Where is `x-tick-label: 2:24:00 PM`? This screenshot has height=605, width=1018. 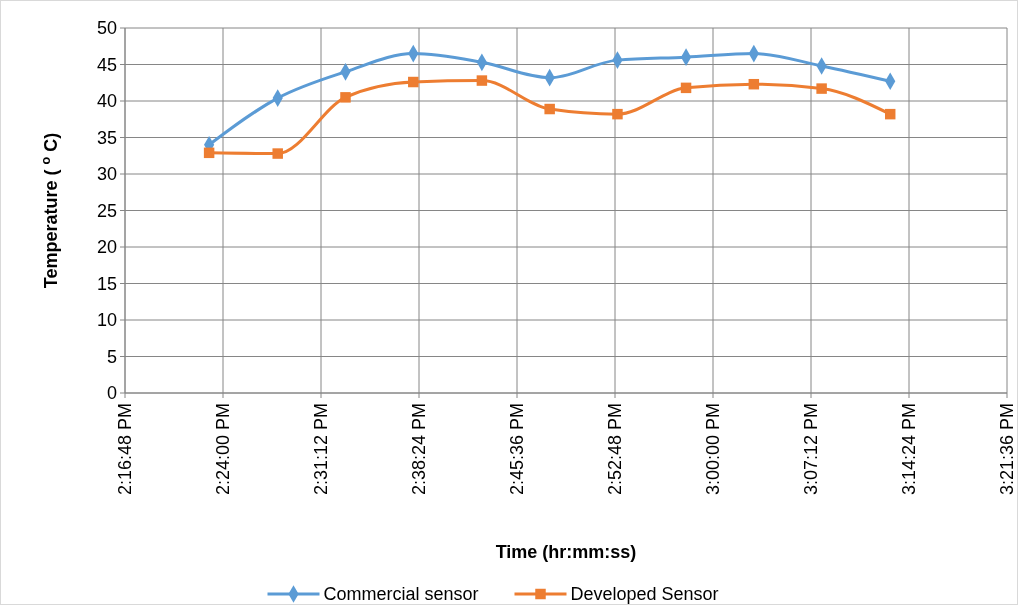
x-tick-label: 2:24:00 PM is located at coordinates (223, 449).